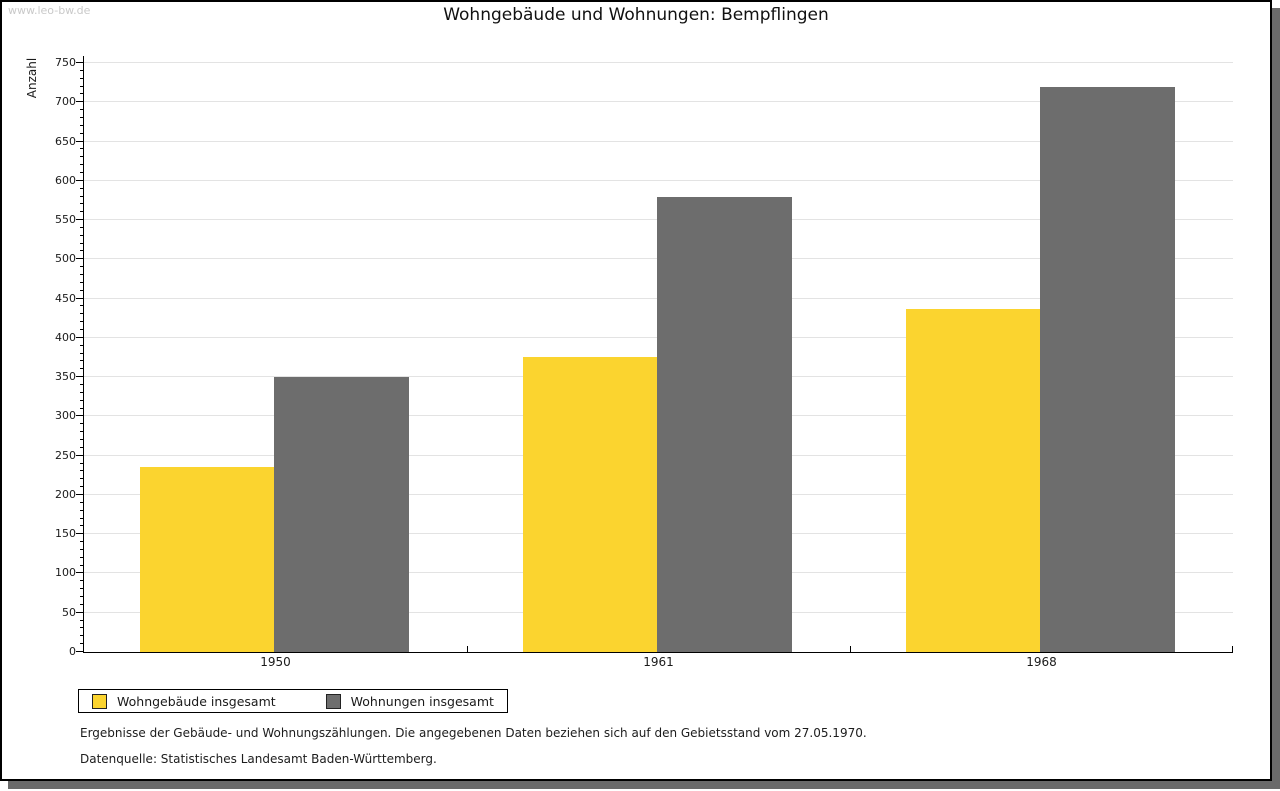 The image size is (1280, 791). What do you see at coordinates (49, 10) in the screenshot?
I see `watermark: www.leo-bw.de` at bounding box center [49, 10].